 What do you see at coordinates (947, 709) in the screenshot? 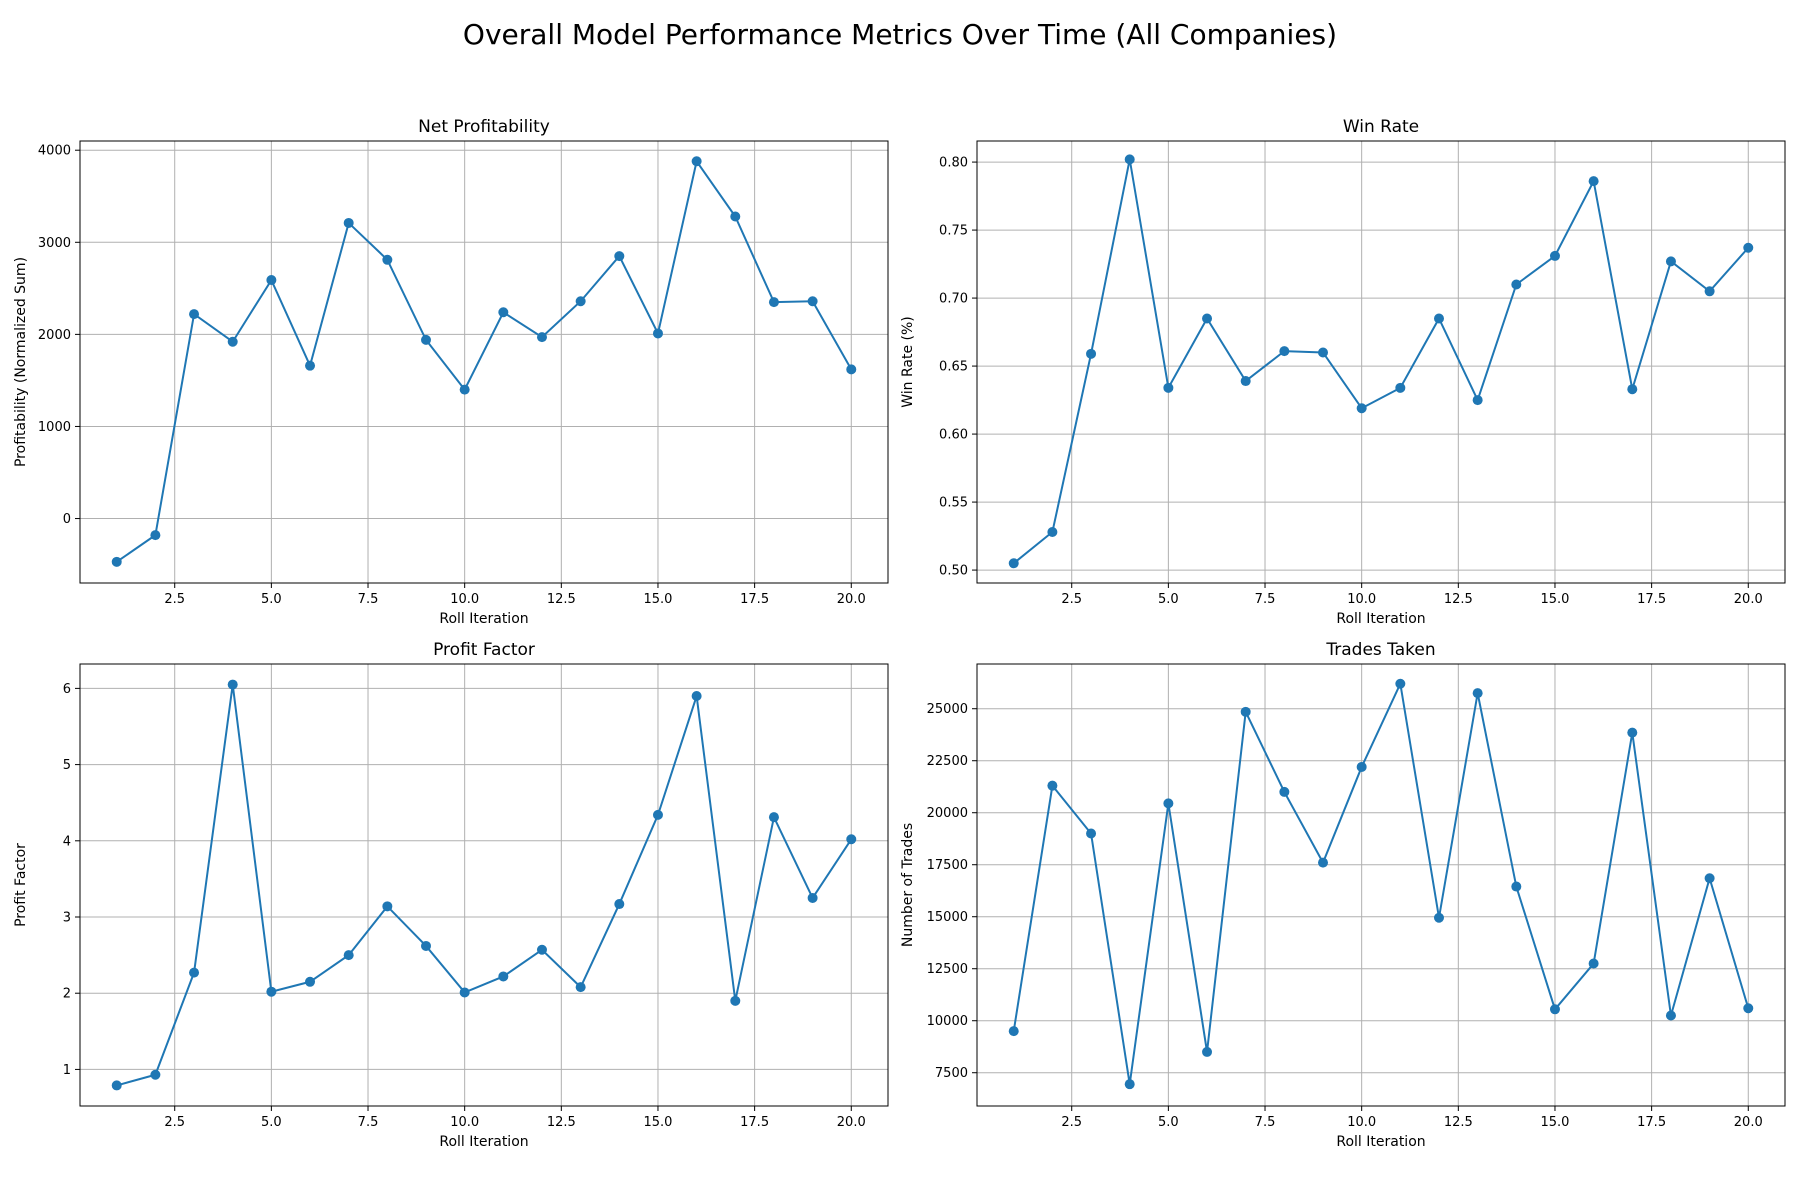
I see `y-tick-label: 25000` at bounding box center [947, 709].